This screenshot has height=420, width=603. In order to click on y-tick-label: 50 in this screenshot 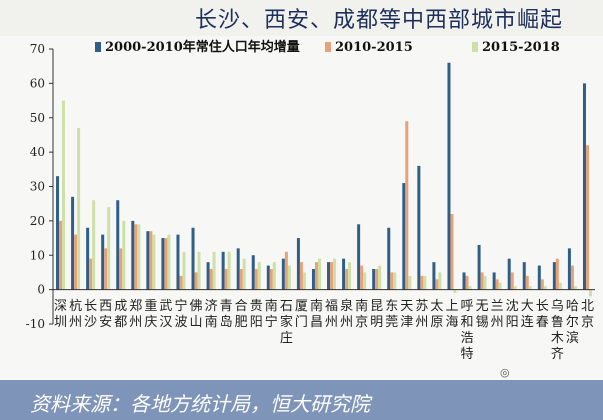, I will do `click(37, 118)`.